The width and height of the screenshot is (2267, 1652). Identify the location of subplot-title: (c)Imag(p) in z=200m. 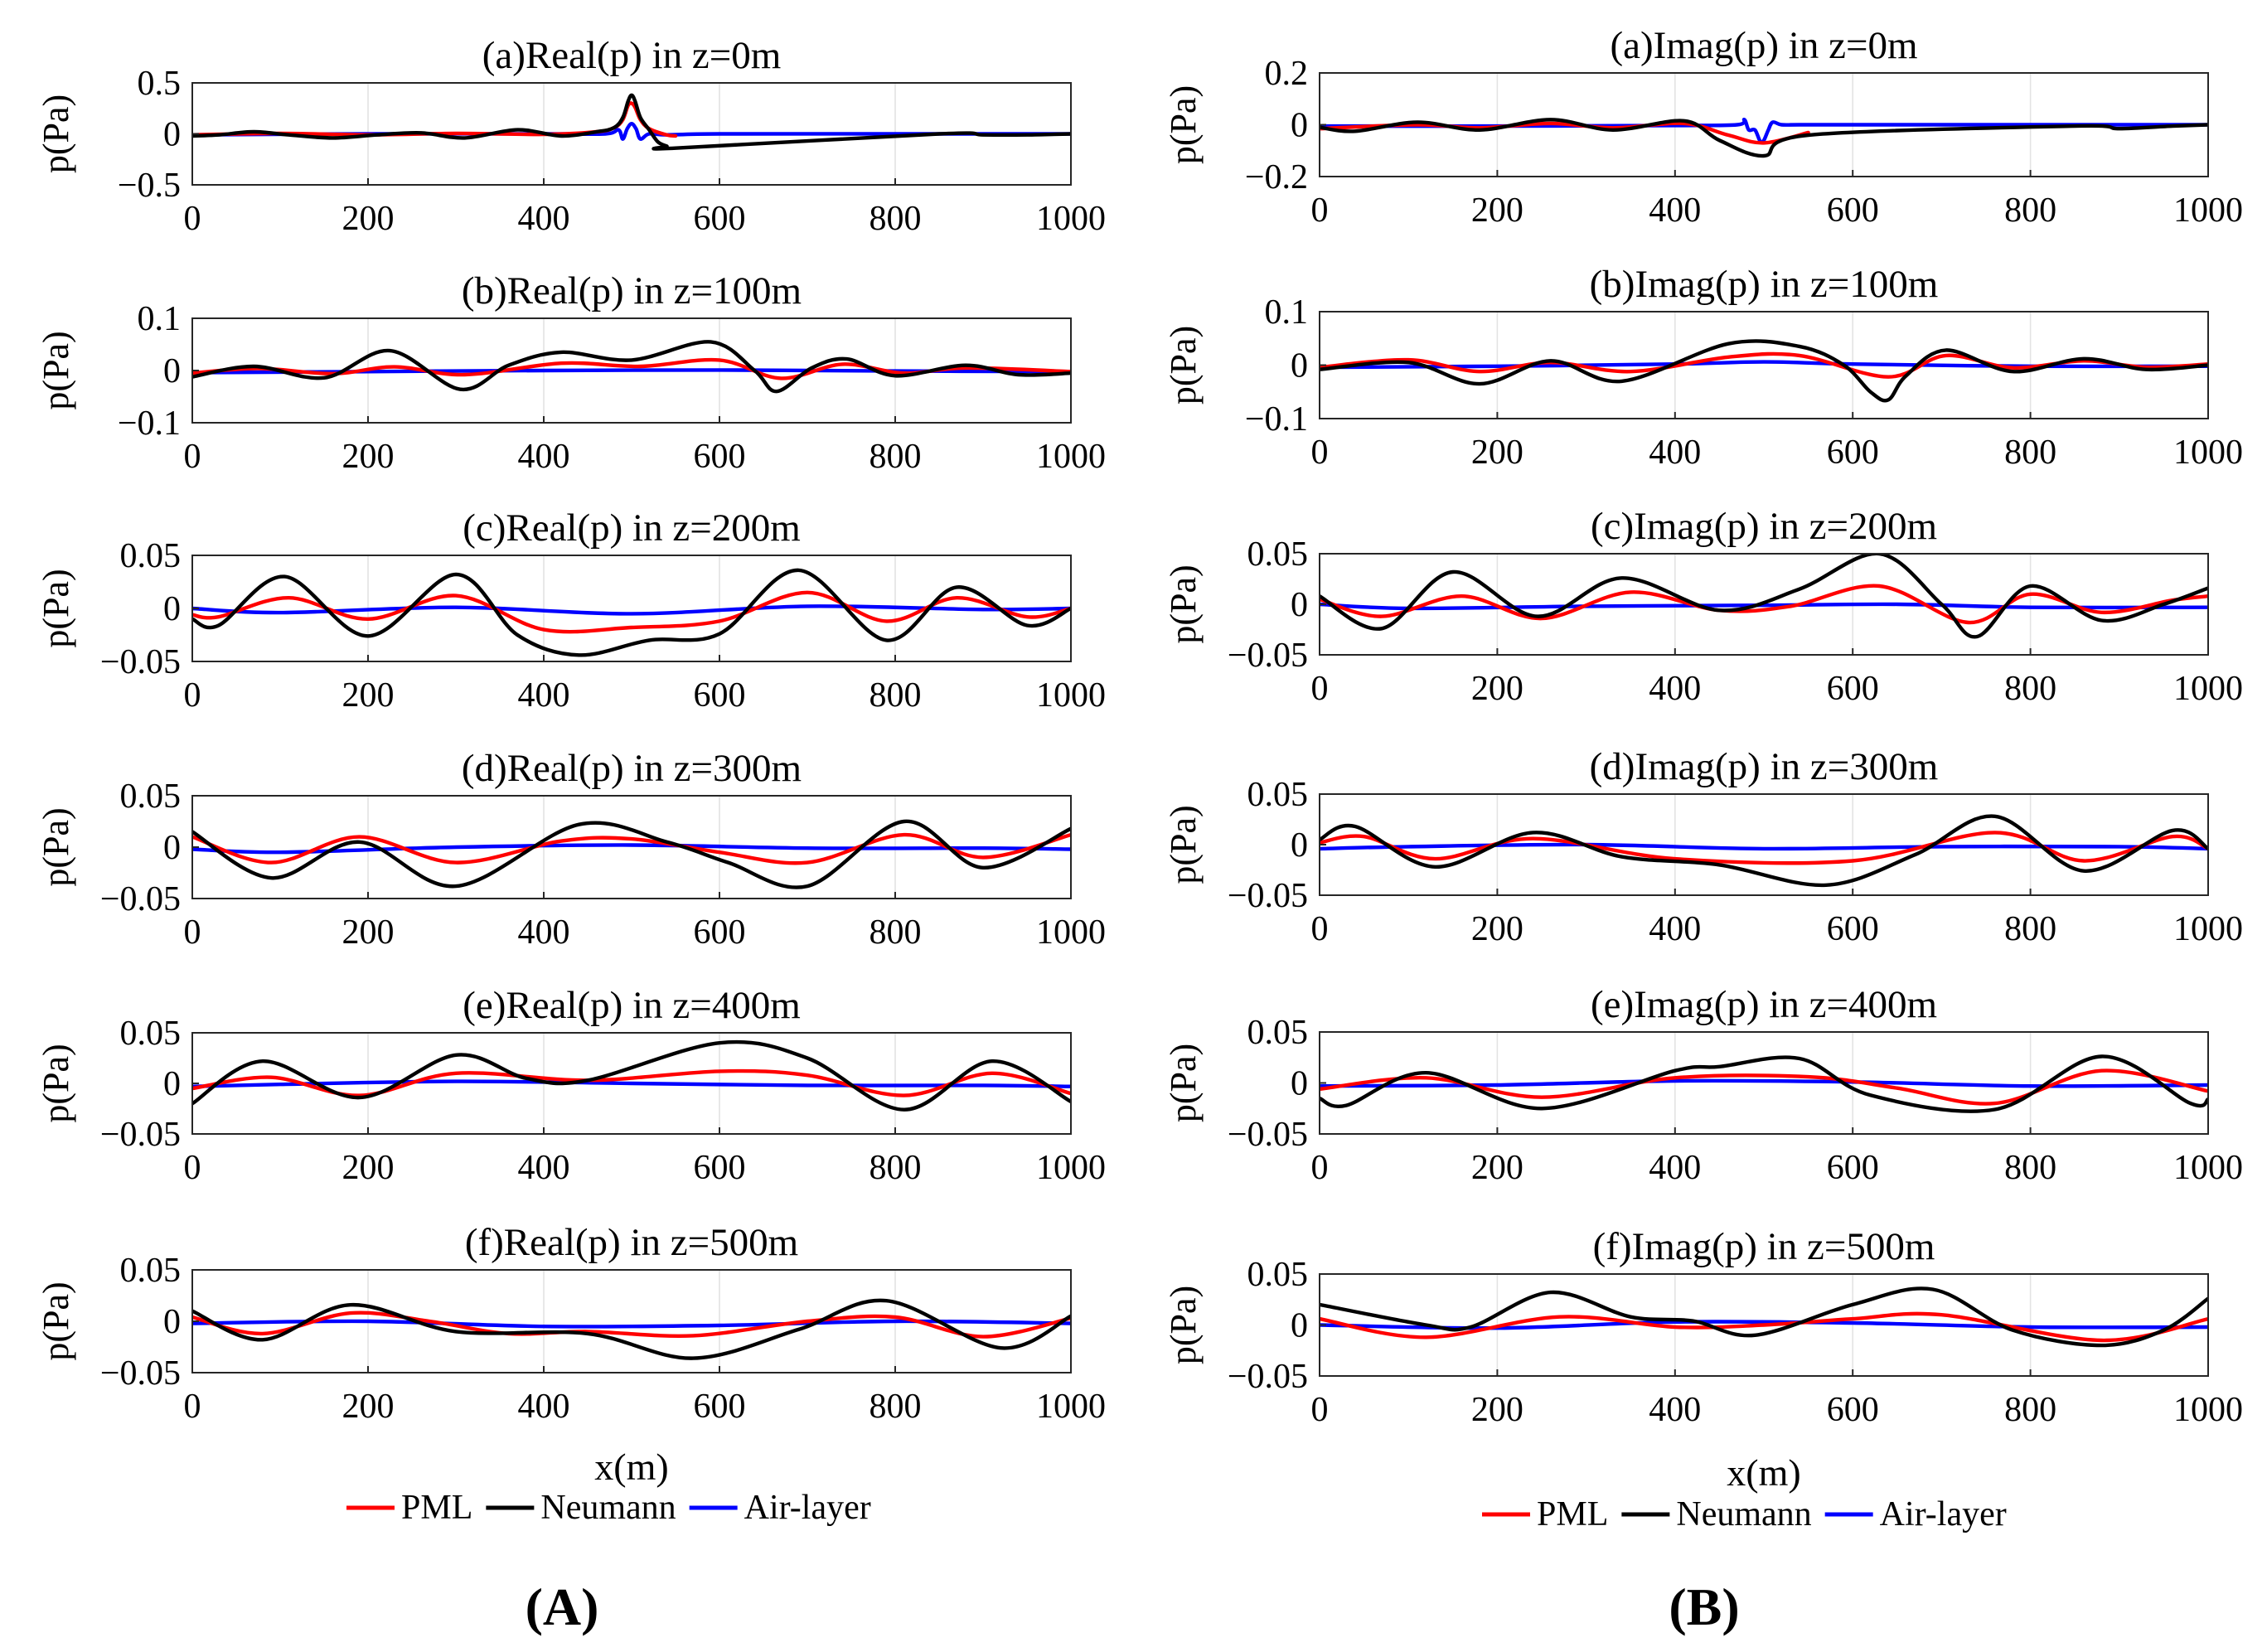
(1764, 526).